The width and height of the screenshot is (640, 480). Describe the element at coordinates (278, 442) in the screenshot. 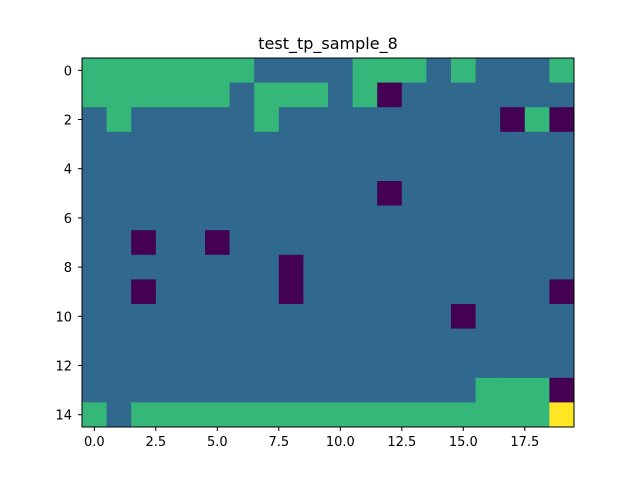

I see `x-tick-label: 7.5` at that location.